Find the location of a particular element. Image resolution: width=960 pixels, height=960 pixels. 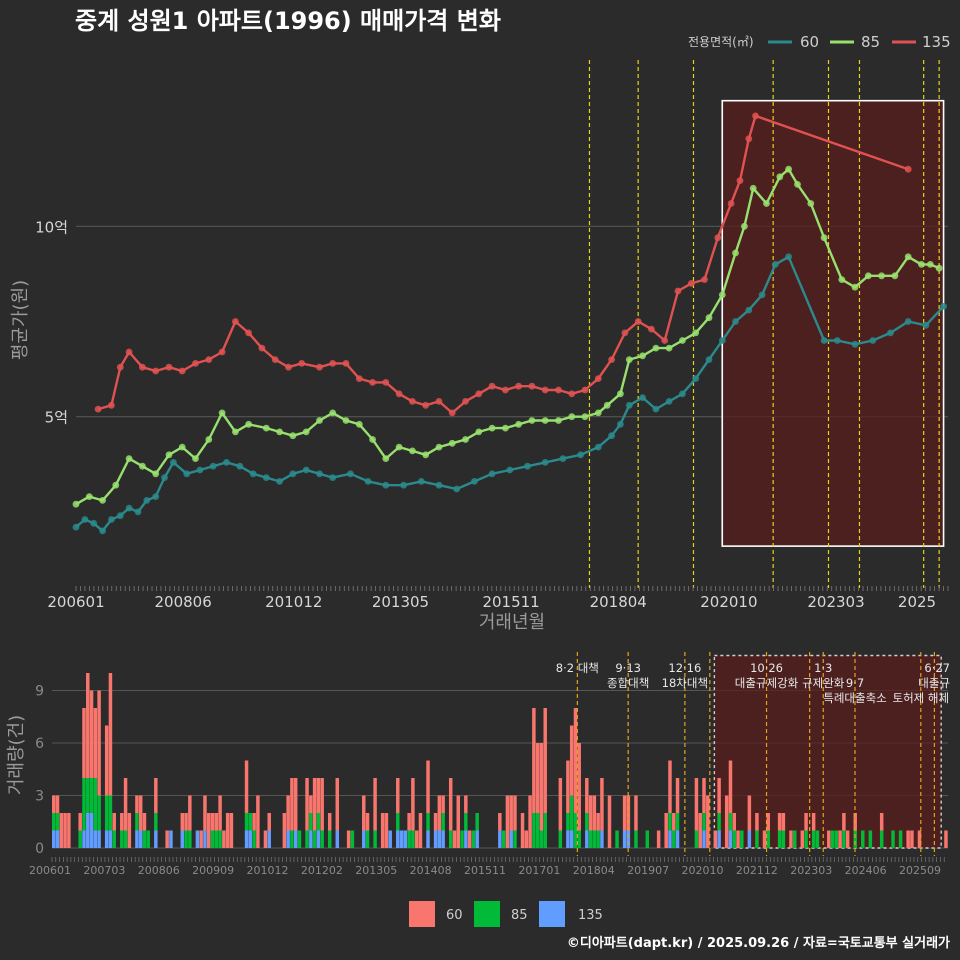

price-y-axis-title: 평균가(원) is located at coordinates (20, 320).